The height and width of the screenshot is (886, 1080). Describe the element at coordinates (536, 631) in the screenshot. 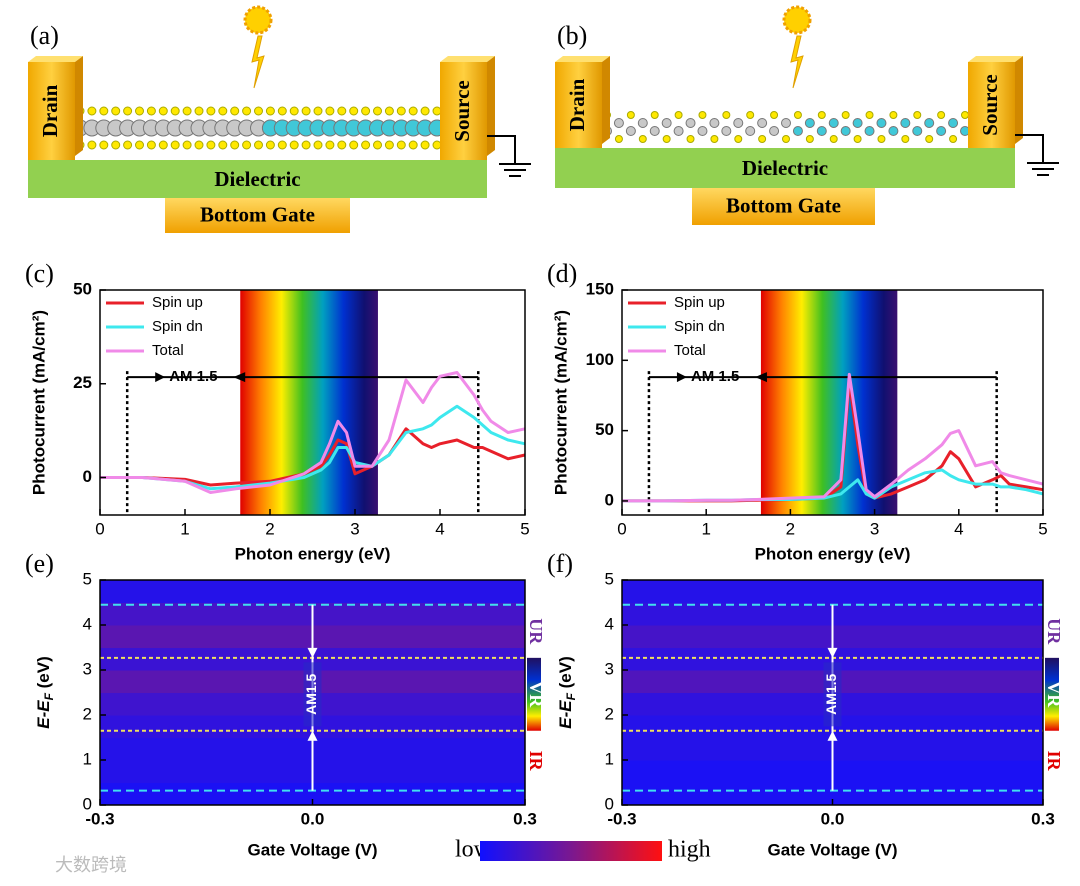

I see `region-label: UR` at that location.